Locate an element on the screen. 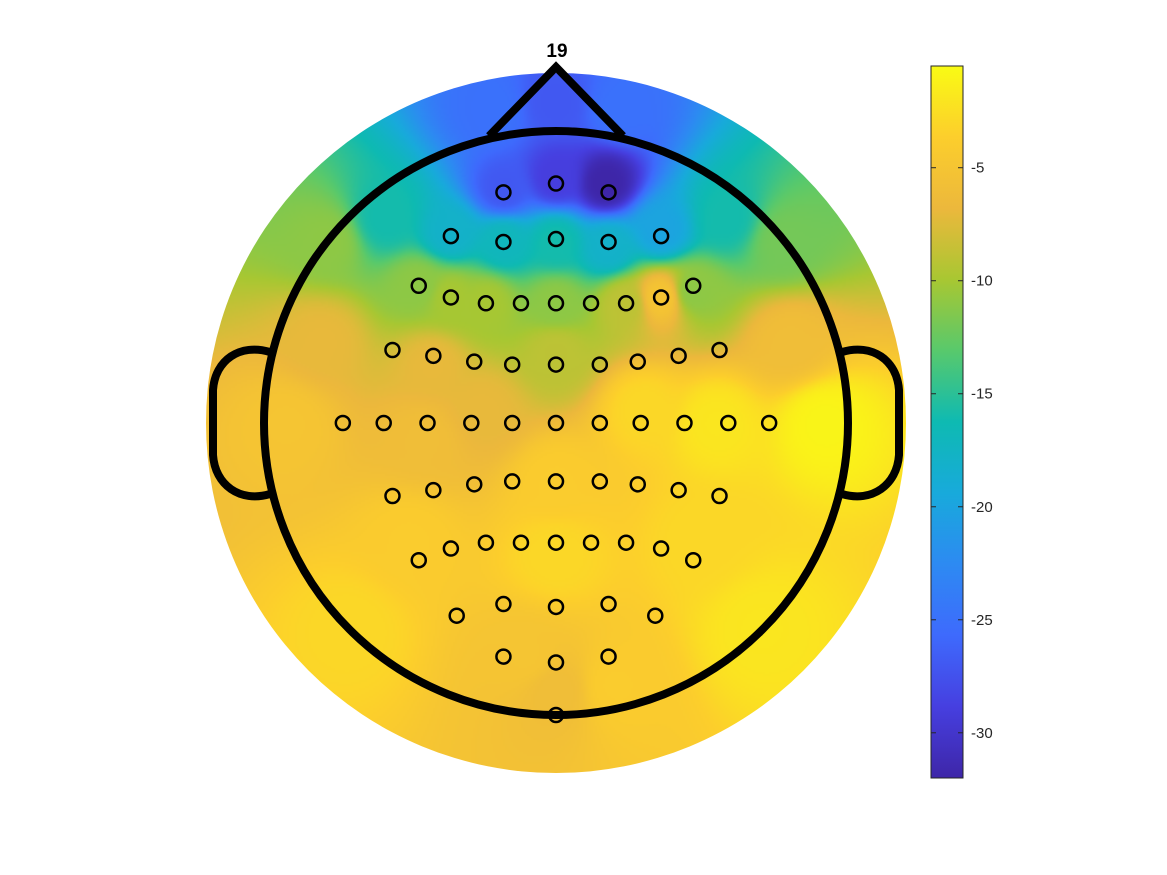  chart-title: 19 is located at coordinates (556, 51).